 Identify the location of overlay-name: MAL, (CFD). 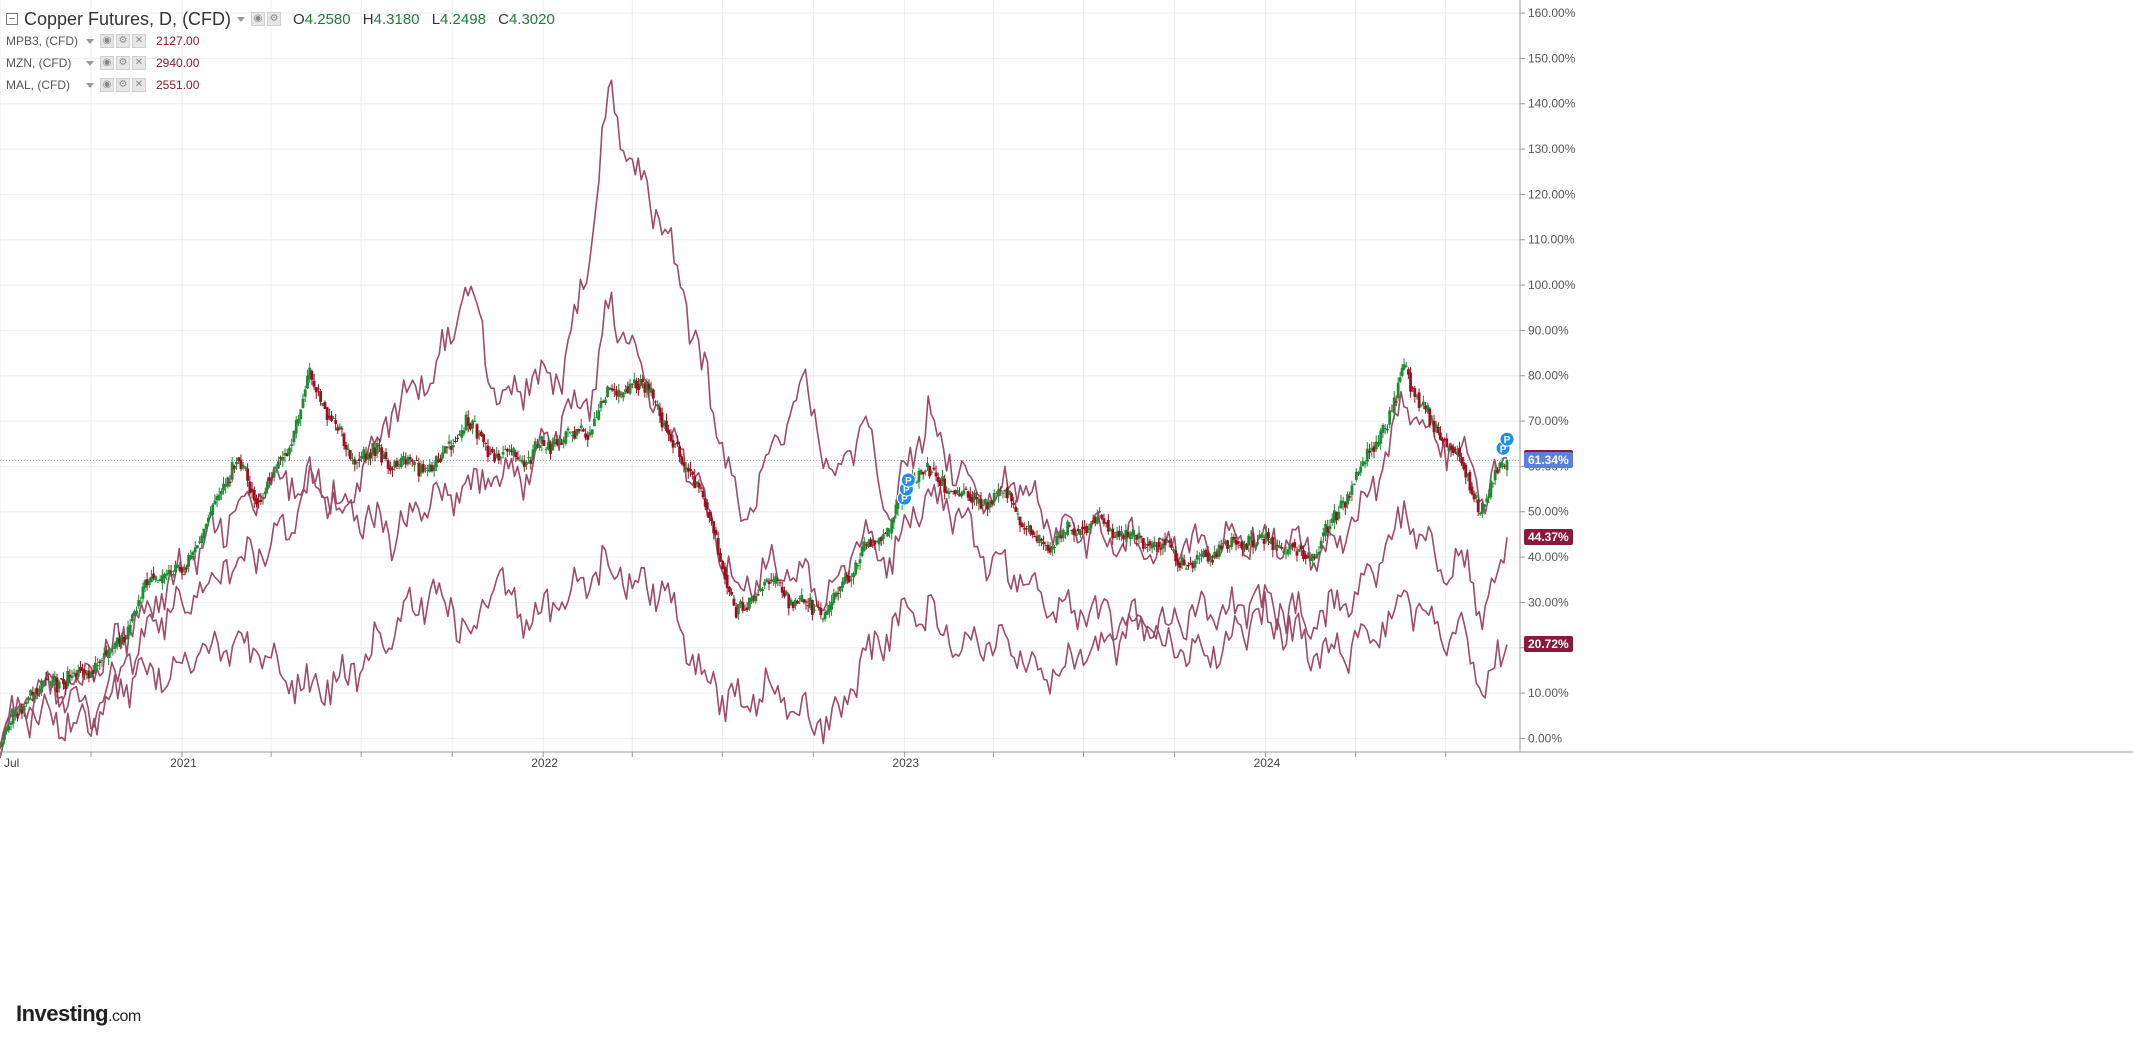
(38, 85).